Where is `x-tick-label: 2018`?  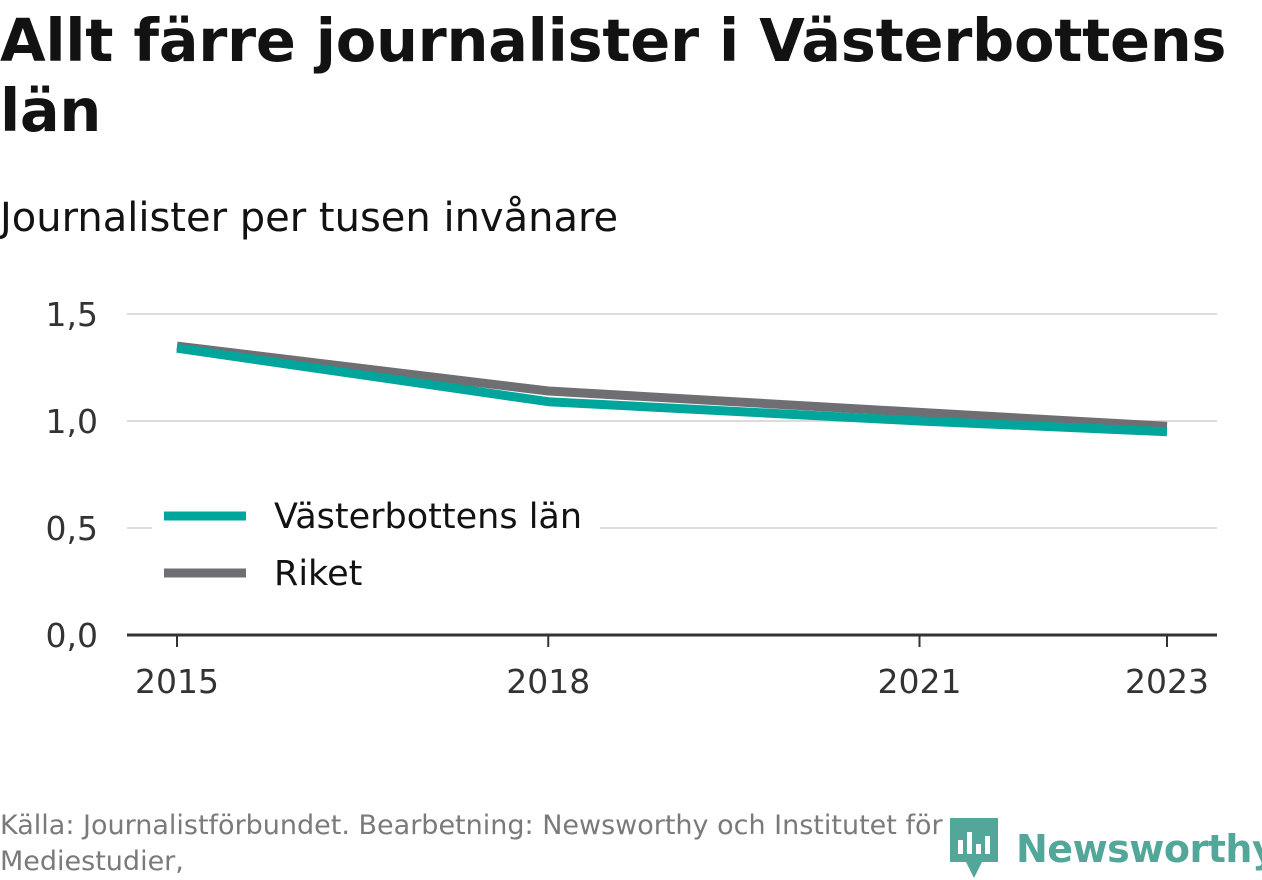
x-tick-label: 2018 is located at coordinates (548, 681).